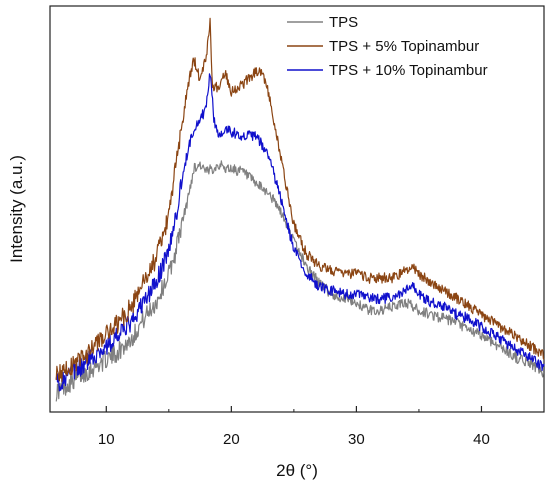 Image resolution: width=550 pixels, height=485 pixels. I want to click on x-tick-label-40: 40, so click(481, 439).